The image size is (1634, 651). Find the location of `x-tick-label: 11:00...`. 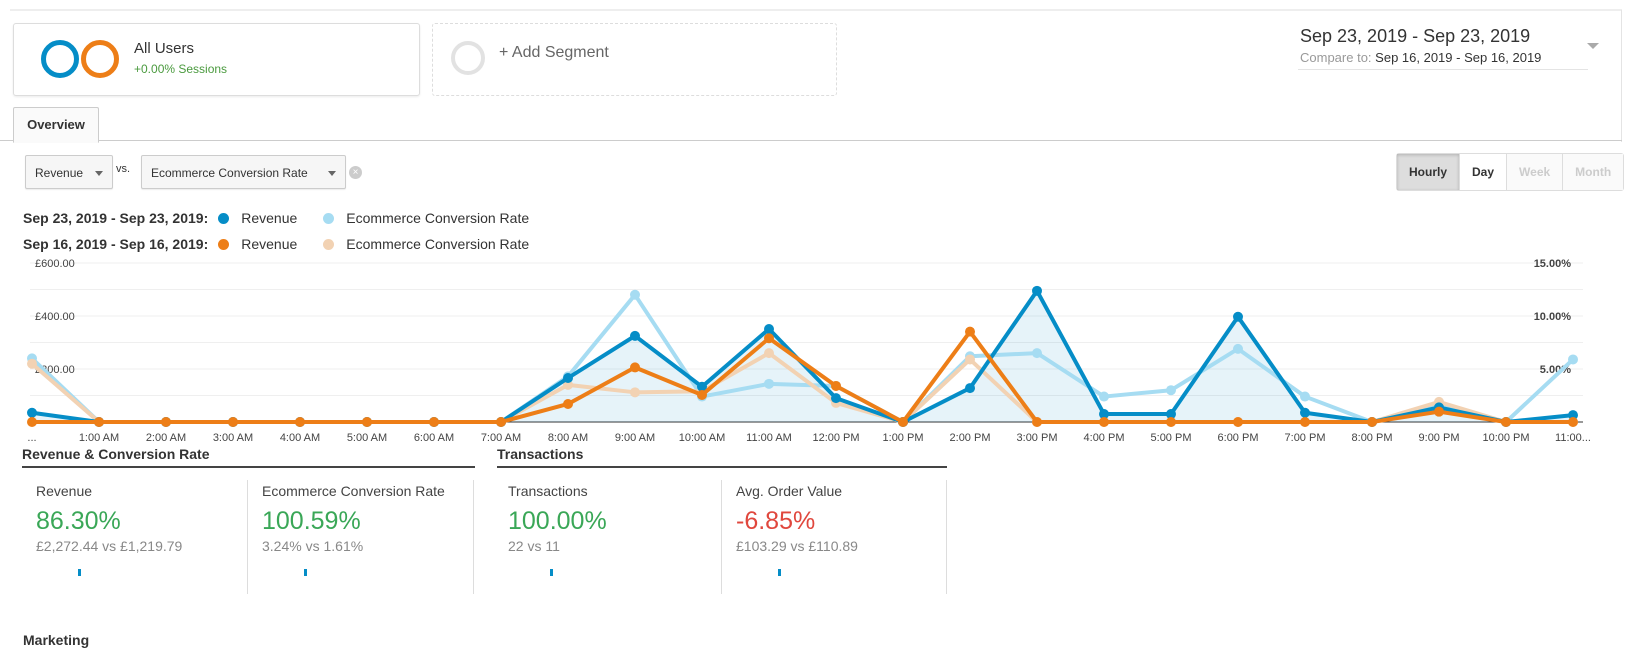

x-tick-label: 11:00... is located at coordinates (1573, 438).